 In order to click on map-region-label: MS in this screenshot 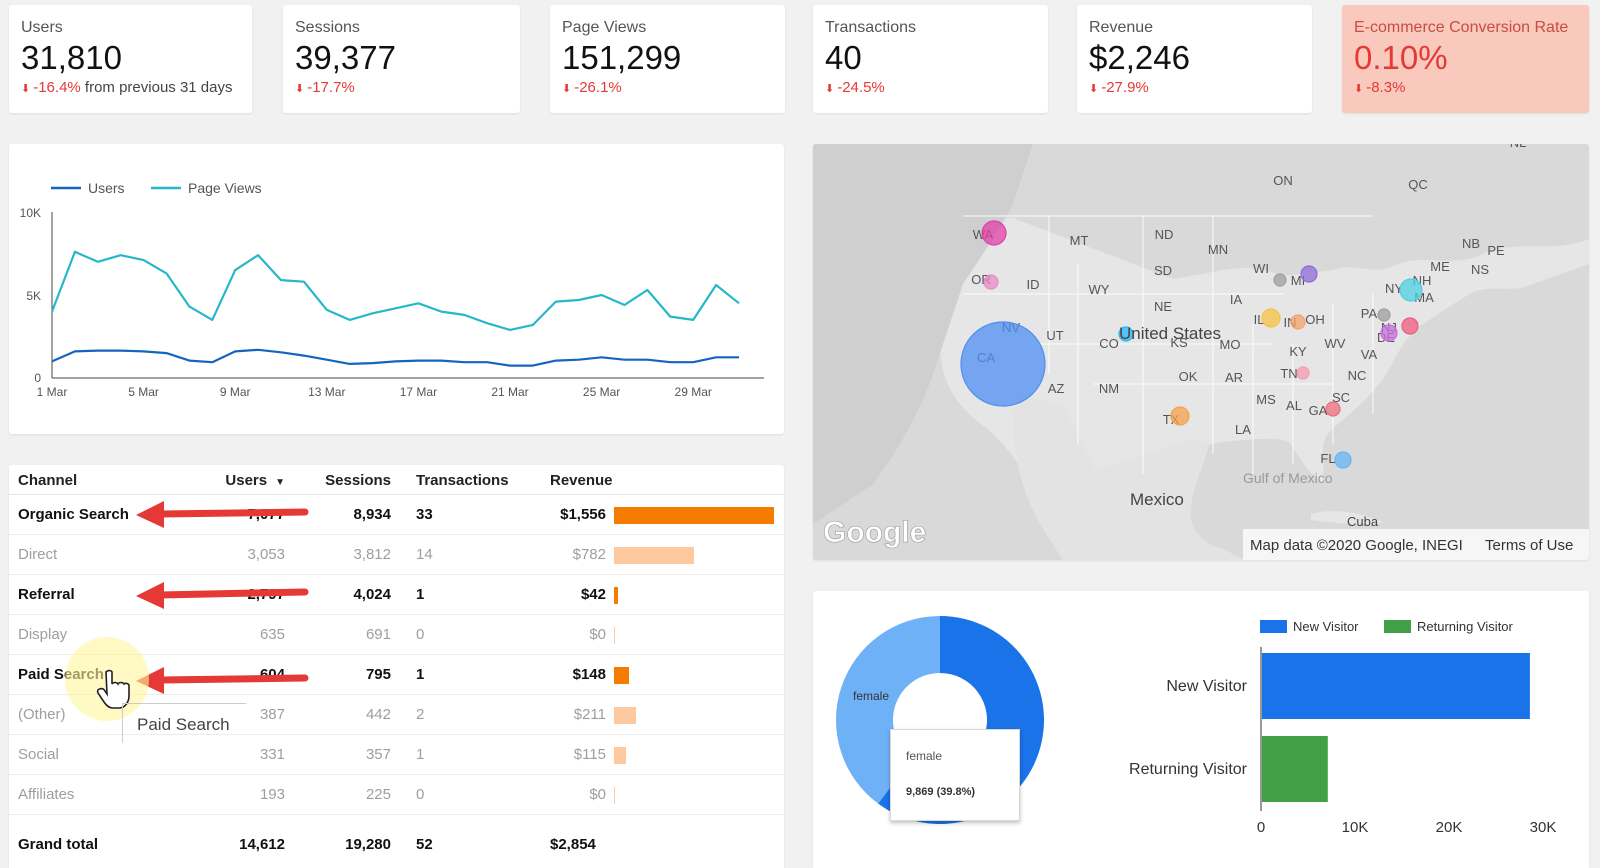, I will do `click(1266, 399)`.